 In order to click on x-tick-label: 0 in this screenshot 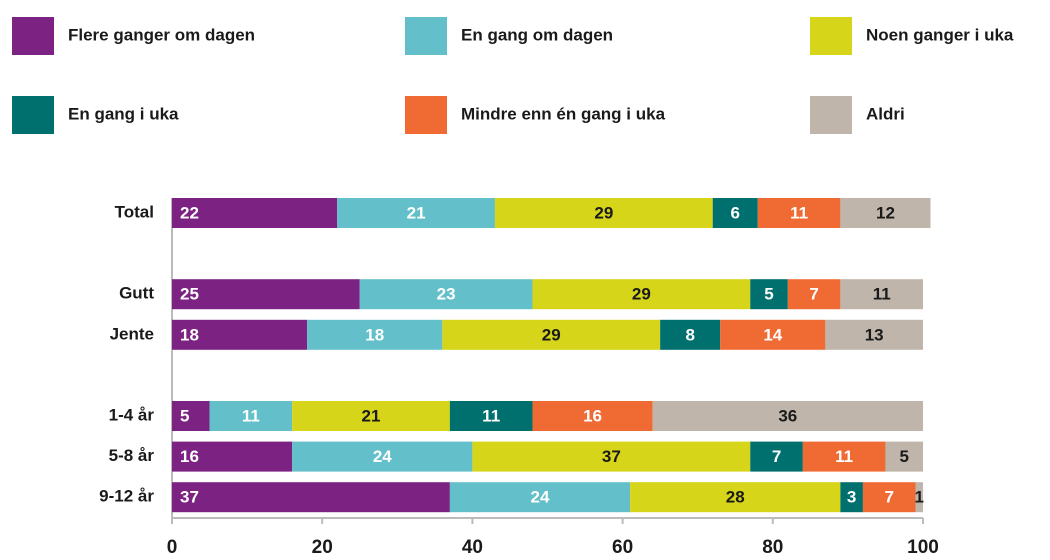, I will do `click(172, 547)`.